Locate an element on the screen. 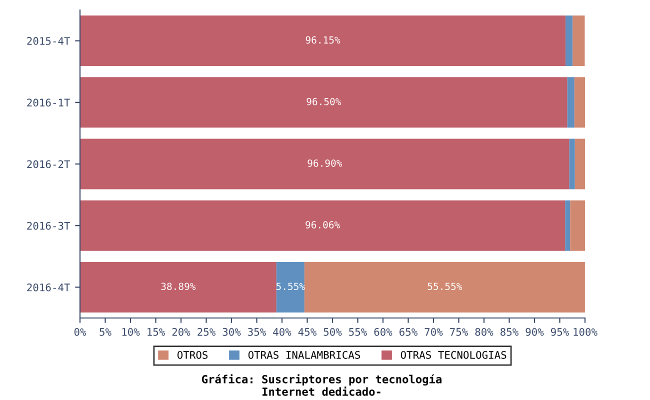 The width and height of the screenshot is (650, 400). x-tick-label: 70% is located at coordinates (433, 332).